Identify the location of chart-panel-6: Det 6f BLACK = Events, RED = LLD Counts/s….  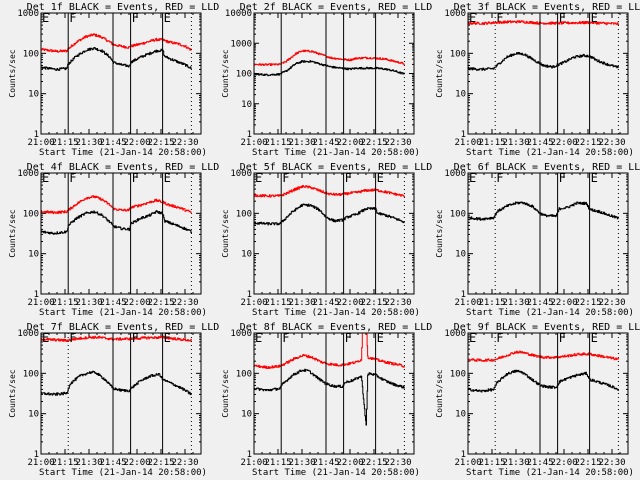
(537, 240).